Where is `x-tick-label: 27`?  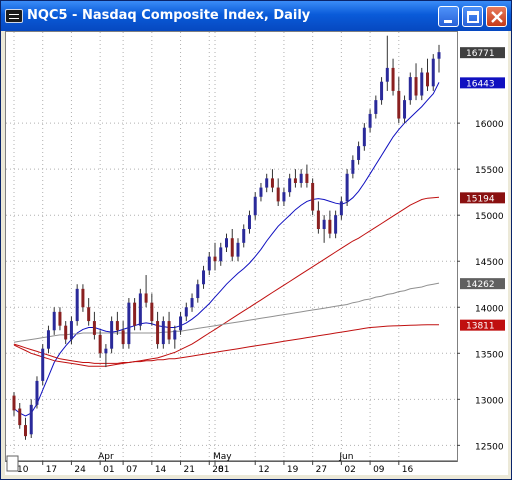 x-tick-label: 27 is located at coordinates (321, 470).